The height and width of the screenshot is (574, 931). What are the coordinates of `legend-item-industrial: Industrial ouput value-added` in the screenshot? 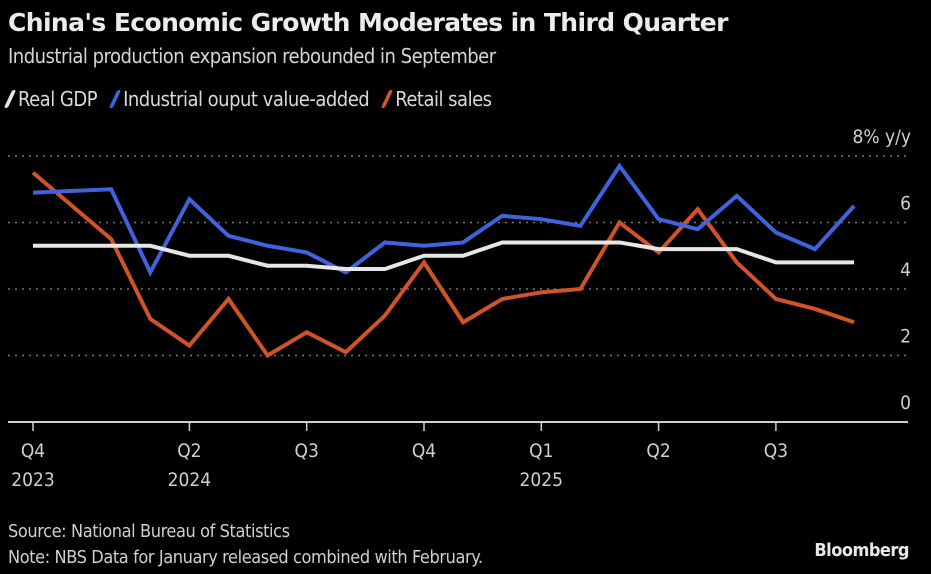 It's located at (239, 99).